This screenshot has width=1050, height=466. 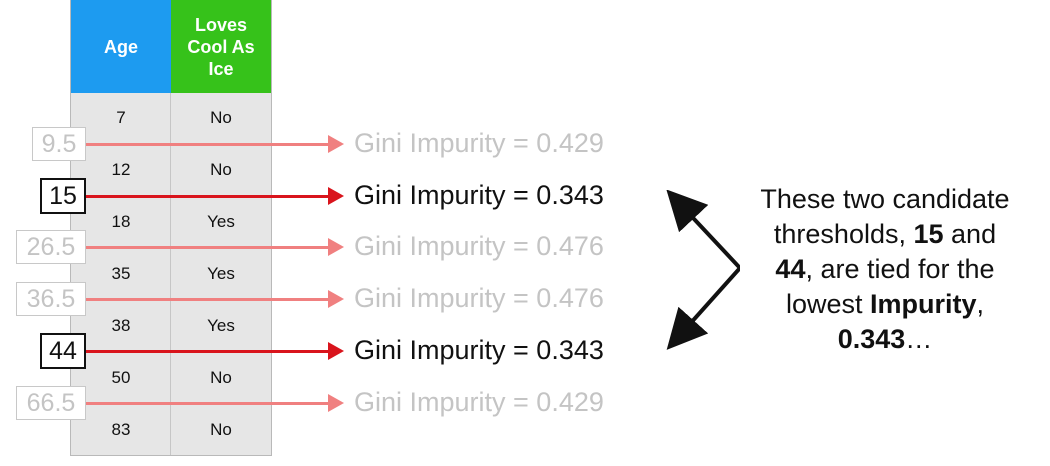 What do you see at coordinates (121, 169) in the screenshot?
I see `table-cell-age: 12` at bounding box center [121, 169].